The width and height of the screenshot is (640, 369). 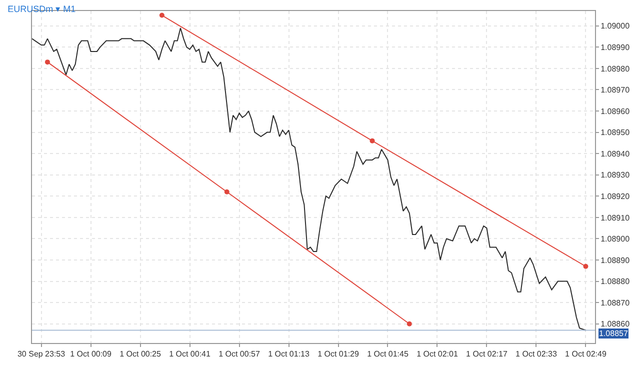 What do you see at coordinates (615, 196) in the screenshot?
I see `y-tick-label: 1.08920` at bounding box center [615, 196].